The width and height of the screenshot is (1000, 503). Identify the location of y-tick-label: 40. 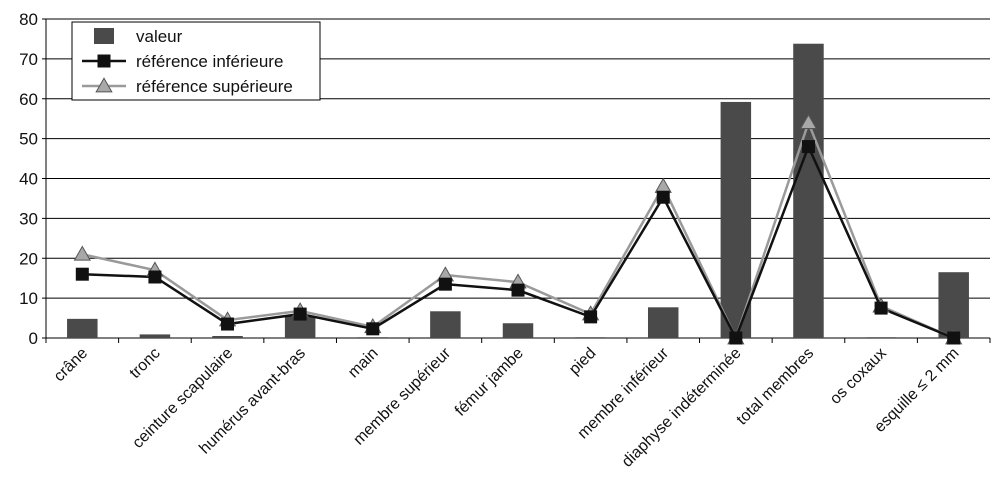
(28, 179).